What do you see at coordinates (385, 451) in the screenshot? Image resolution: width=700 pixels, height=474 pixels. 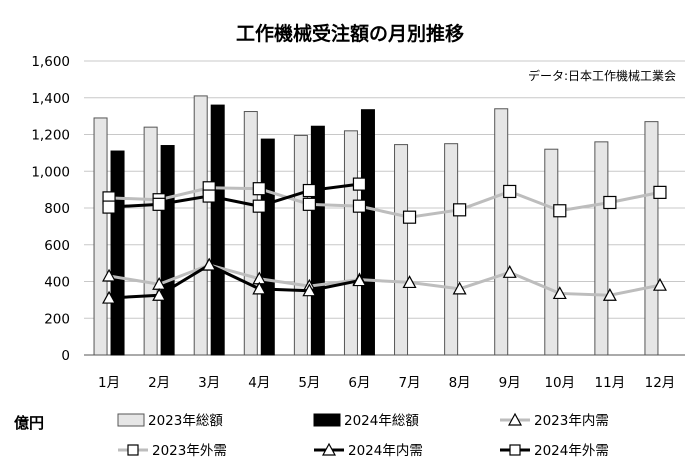 I see `legend-label: 2024年内需` at bounding box center [385, 451].